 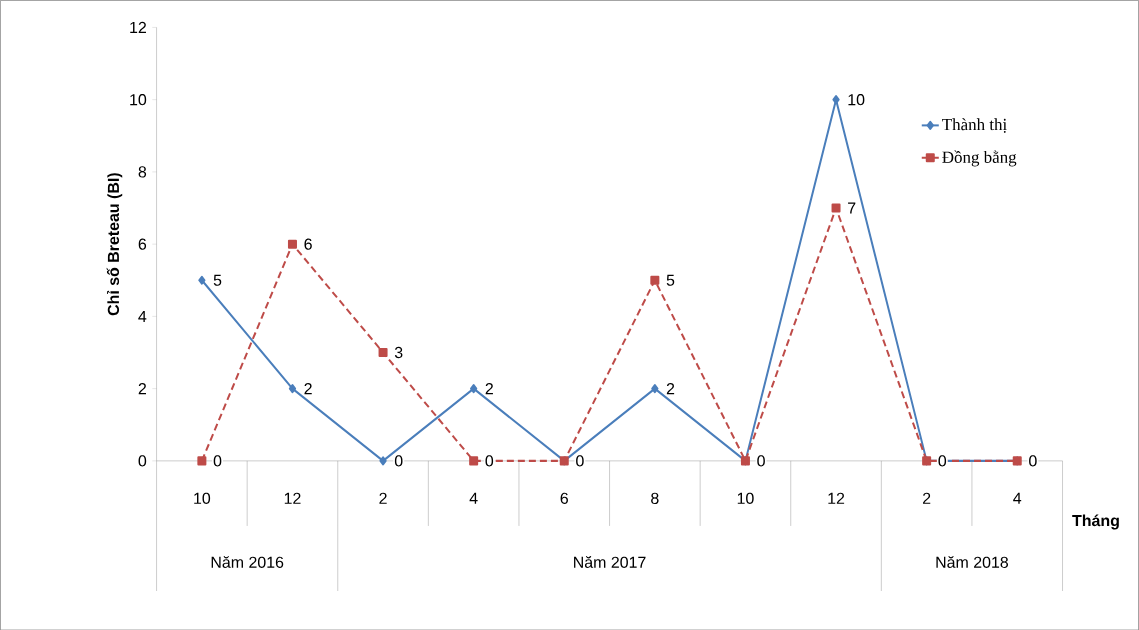 I want to click on text: Năm 2017, so click(x=610, y=561).